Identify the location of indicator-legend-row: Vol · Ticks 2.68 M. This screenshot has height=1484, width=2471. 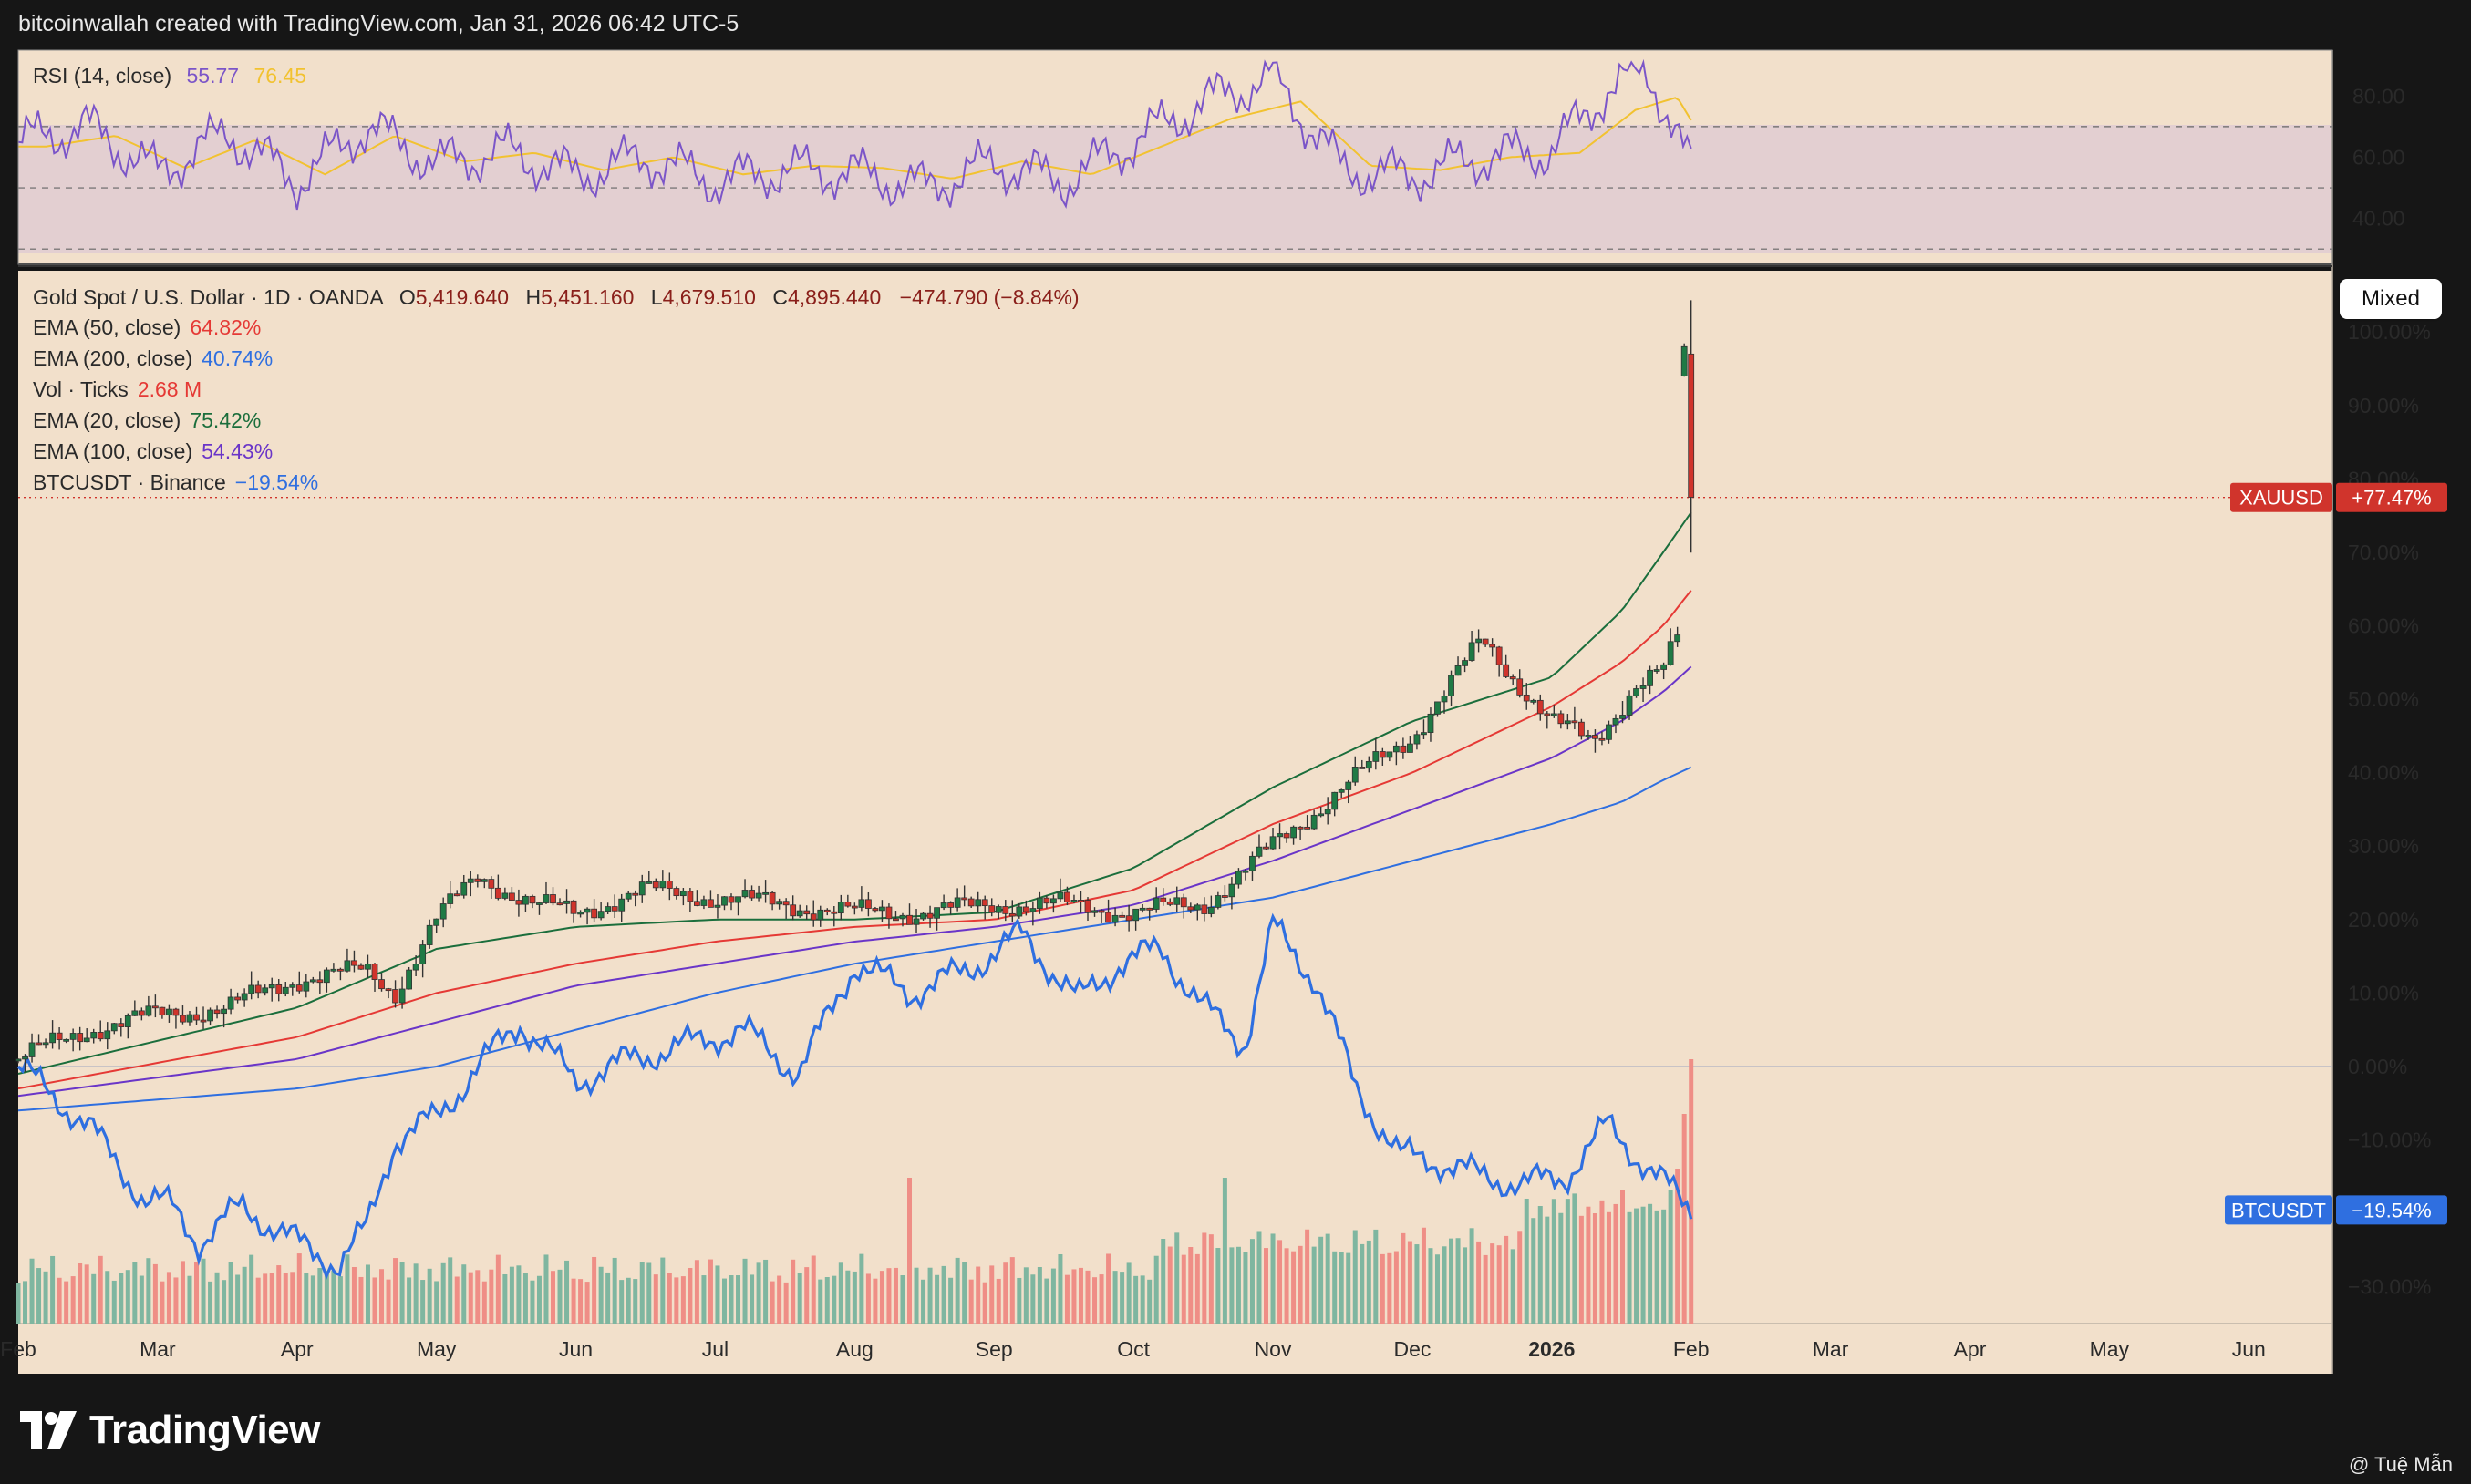
(118, 389).